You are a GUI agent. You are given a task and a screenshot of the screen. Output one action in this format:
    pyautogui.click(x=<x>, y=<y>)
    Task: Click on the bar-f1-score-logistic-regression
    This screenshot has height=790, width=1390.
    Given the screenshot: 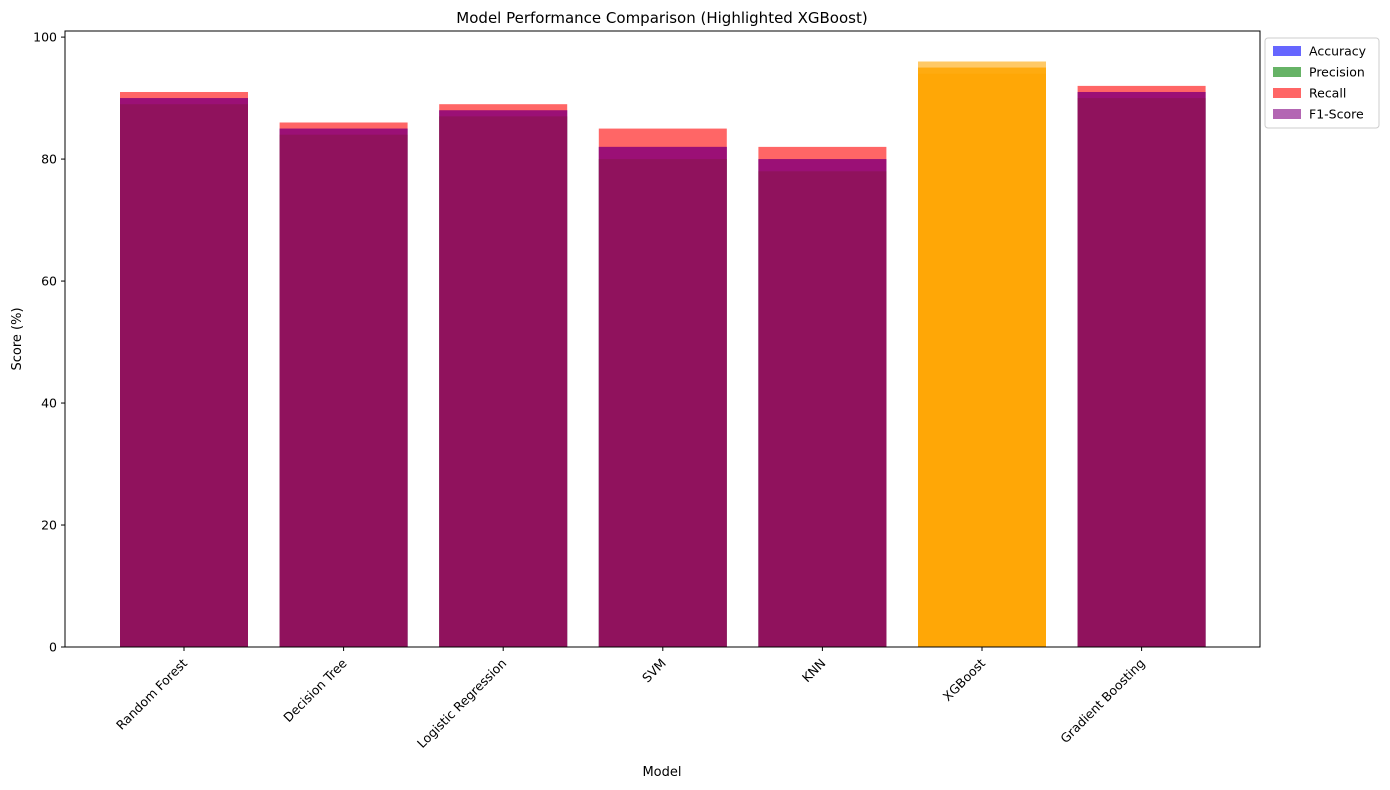 What is the action you would take?
    pyautogui.click(x=503, y=379)
    